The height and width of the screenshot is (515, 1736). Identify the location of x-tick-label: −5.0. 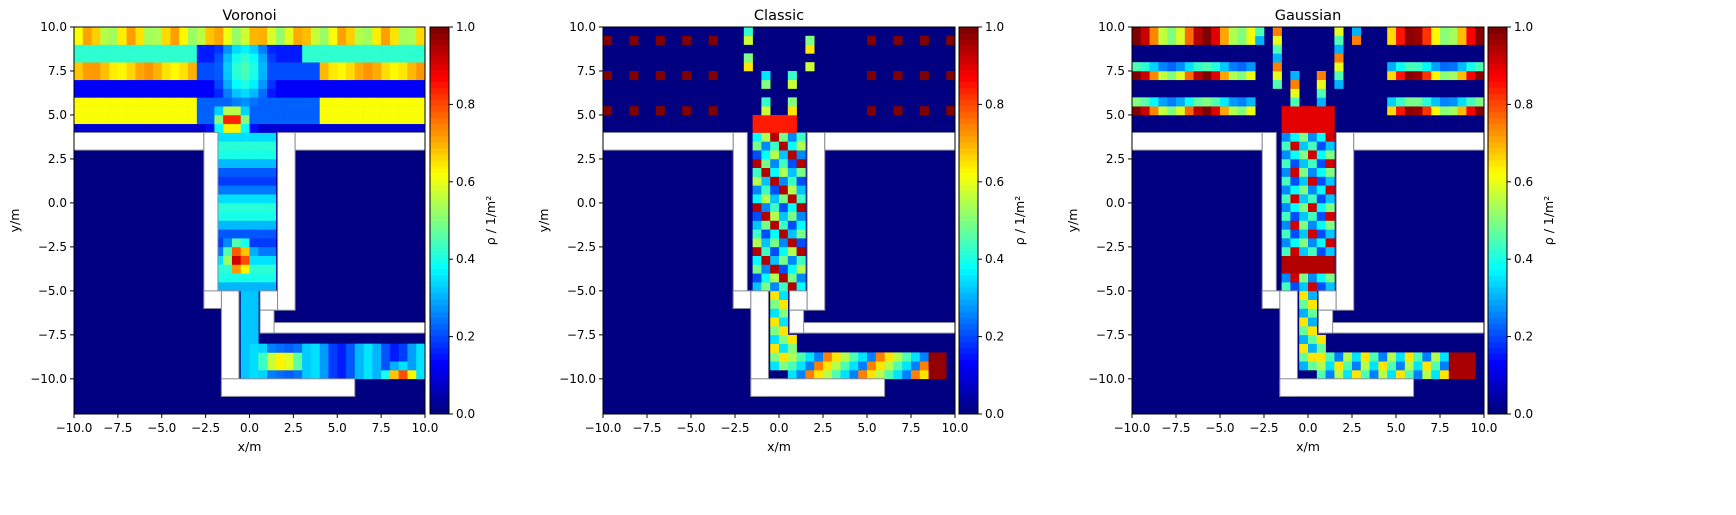
(161, 428).